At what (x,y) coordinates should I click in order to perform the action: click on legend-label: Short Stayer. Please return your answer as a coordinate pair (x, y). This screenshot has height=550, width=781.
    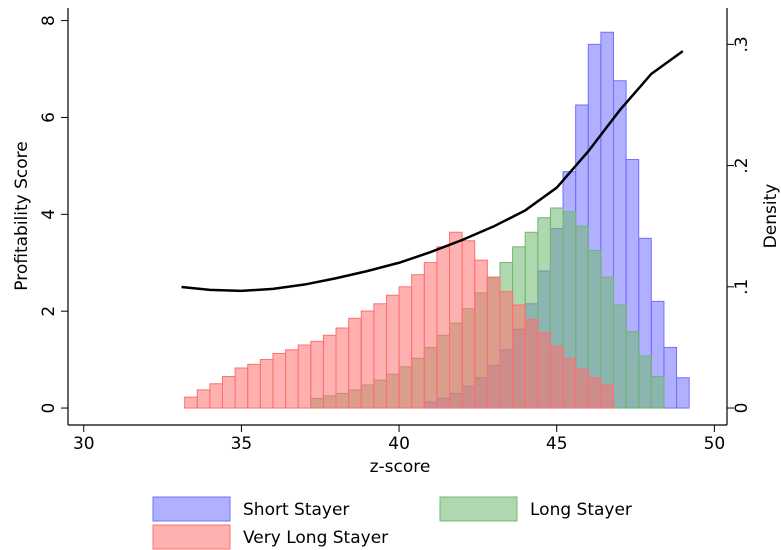
    Looking at the image, I should click on (296, 510).